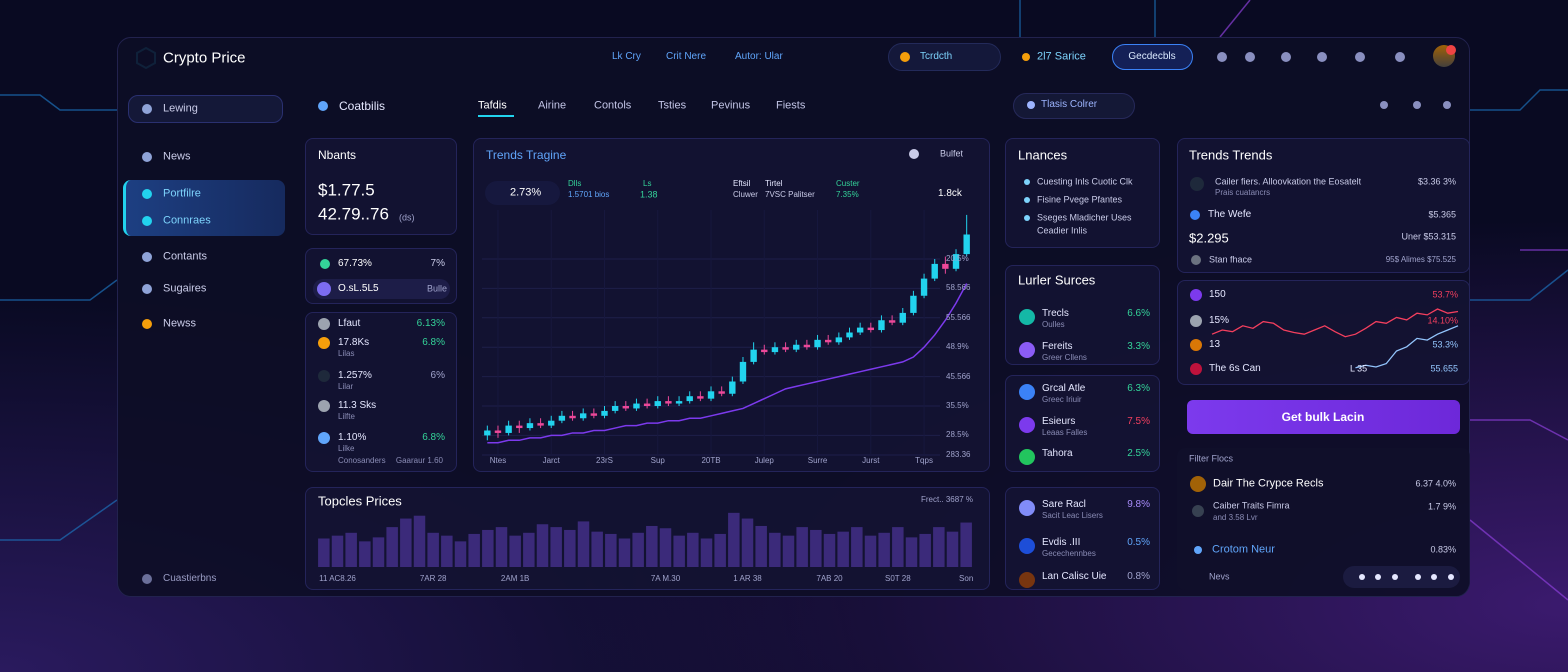  What do you see at coordinates (1243, 549) in the screenshot?
I see `link: Crotom Neur` at bounding box center [1243, 549].